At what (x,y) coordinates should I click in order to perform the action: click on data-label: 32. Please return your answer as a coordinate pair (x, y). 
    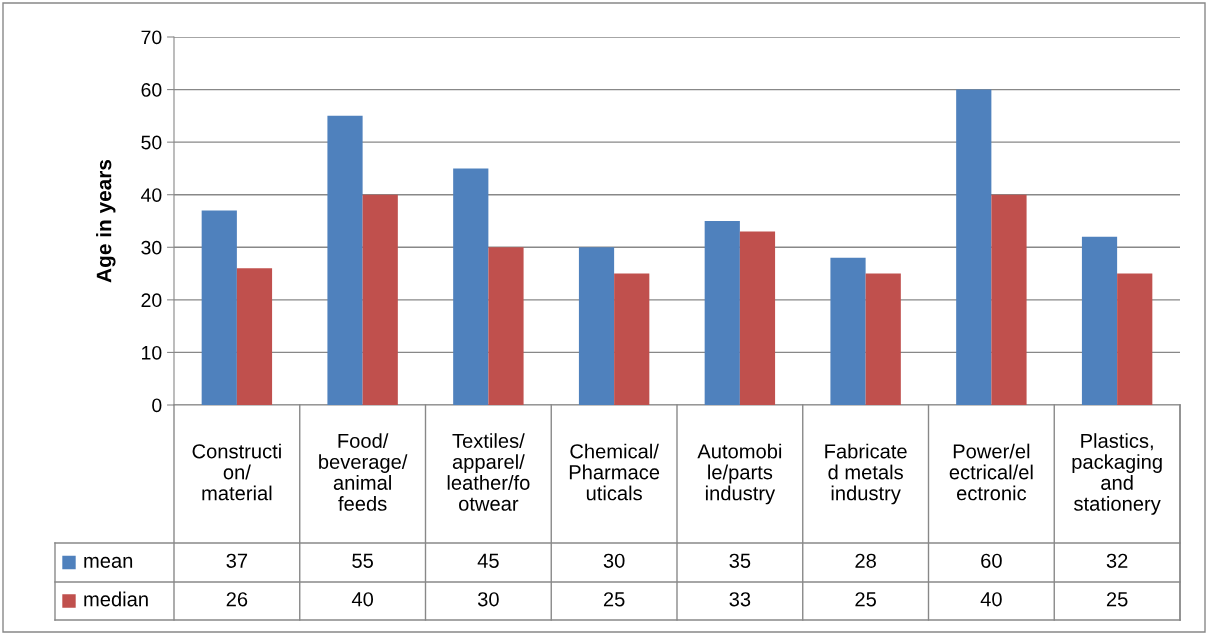
    Looking at the image, I should click on (1117, 560).